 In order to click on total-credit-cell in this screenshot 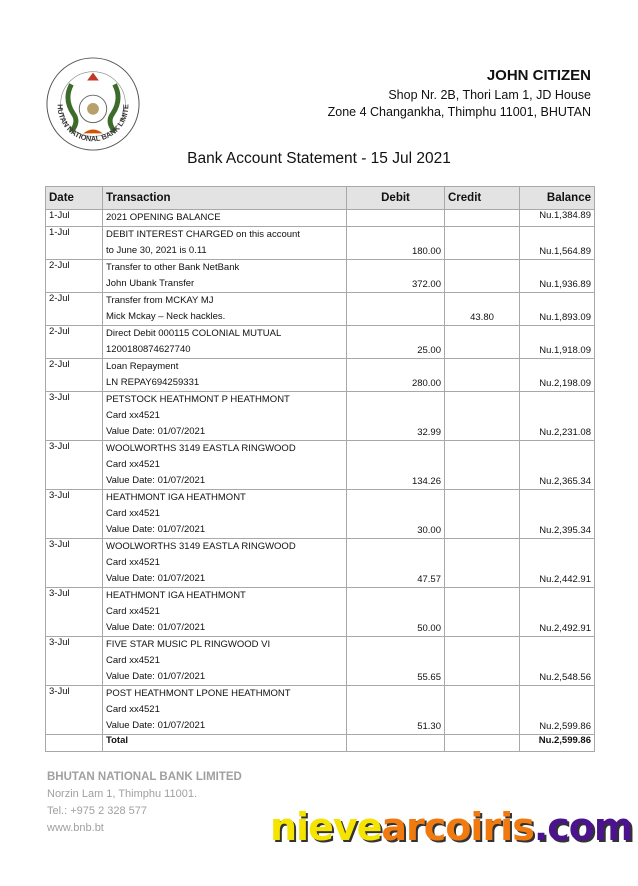, I will do `click(482, 743)`.